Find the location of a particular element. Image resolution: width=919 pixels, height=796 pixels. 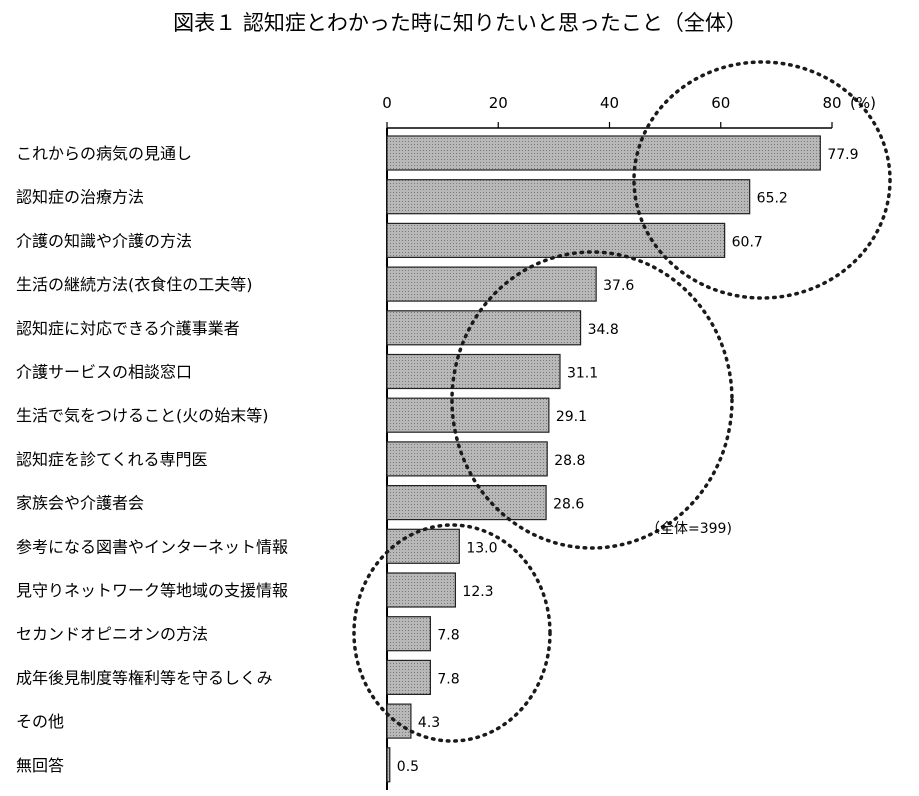

value-label: 12.3 is located at coordinates (477, 592).